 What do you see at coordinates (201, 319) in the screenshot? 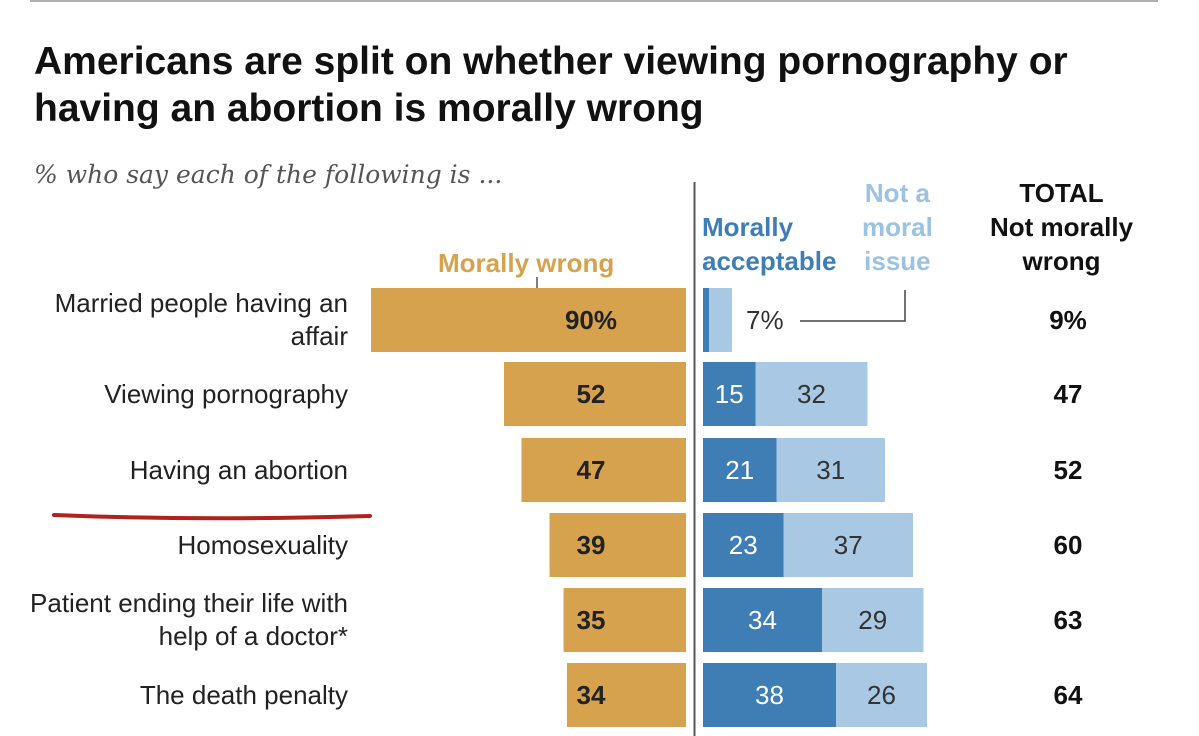
I see `row-label: Married people having an affair` at bounding box center [201, 319].